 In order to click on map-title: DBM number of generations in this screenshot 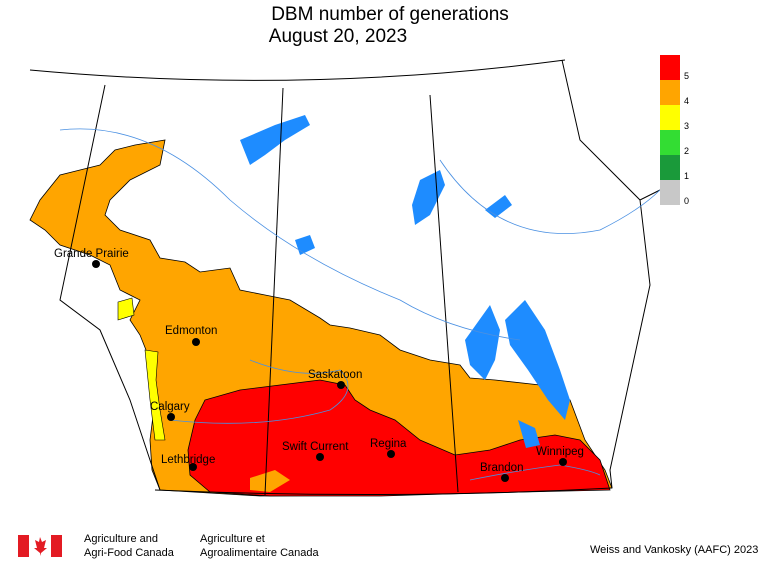, I will do `click(390, 14)`.